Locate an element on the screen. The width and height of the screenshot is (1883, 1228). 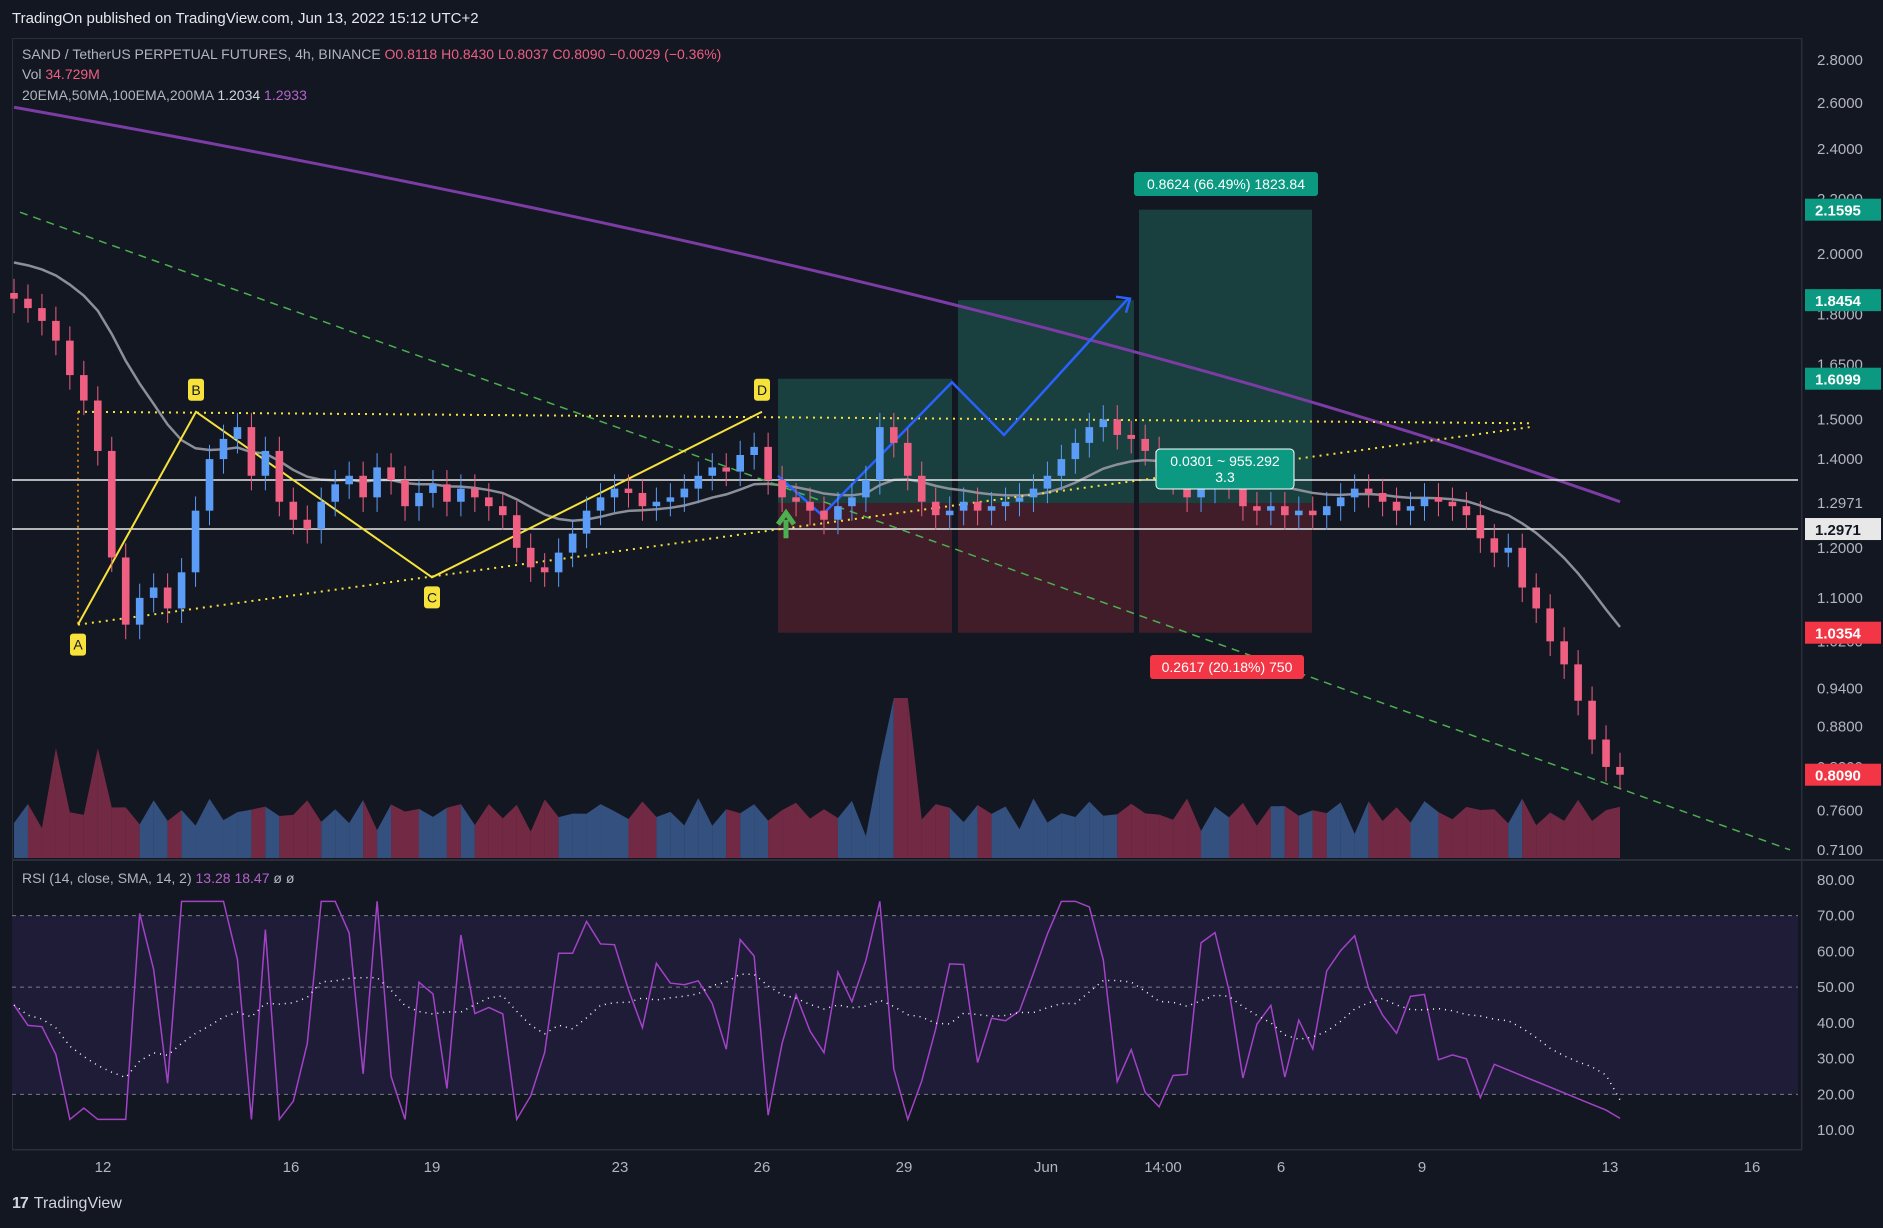
time-tick: 14:00 is located at coordinates (1163, 1167).